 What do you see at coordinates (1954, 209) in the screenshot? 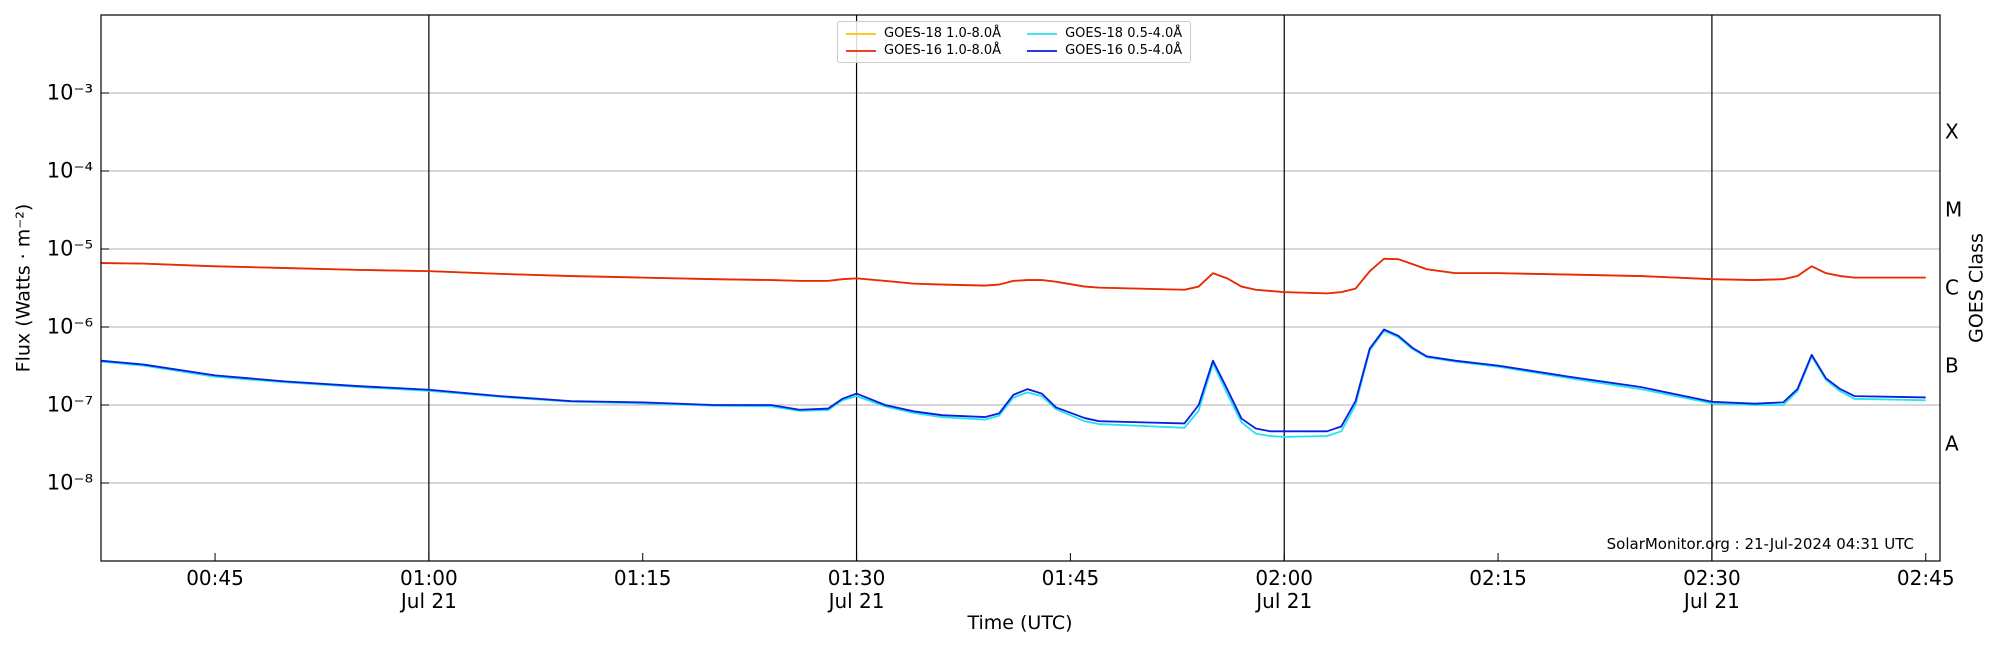
I see `y2-tick-label: M` at bounding box center [1954, 209].